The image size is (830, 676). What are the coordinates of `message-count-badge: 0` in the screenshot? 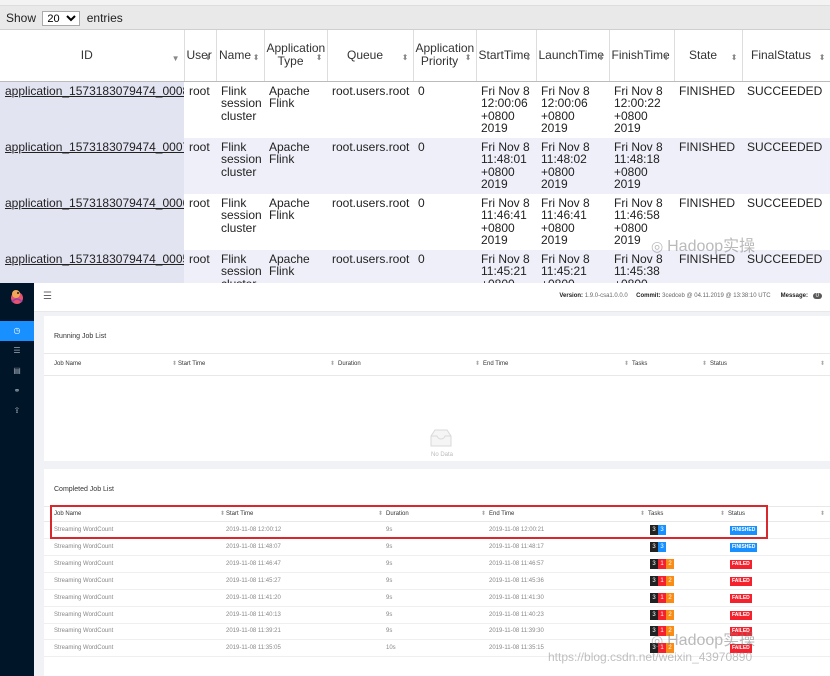 It's located at (817, 296).